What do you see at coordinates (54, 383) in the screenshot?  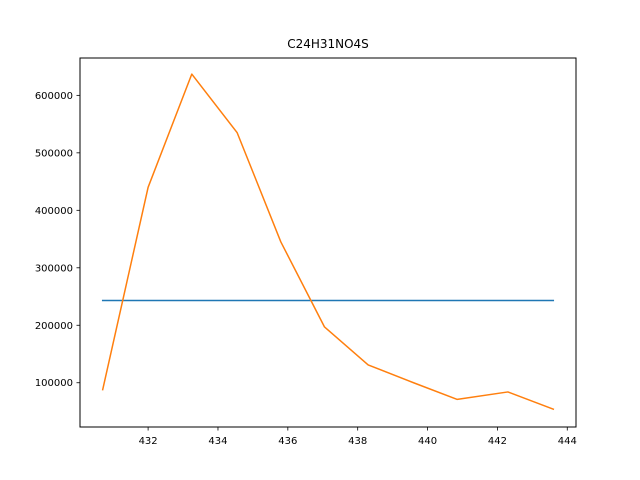 I see `y-tick-label: 100000` at bounding box center [54, 383].